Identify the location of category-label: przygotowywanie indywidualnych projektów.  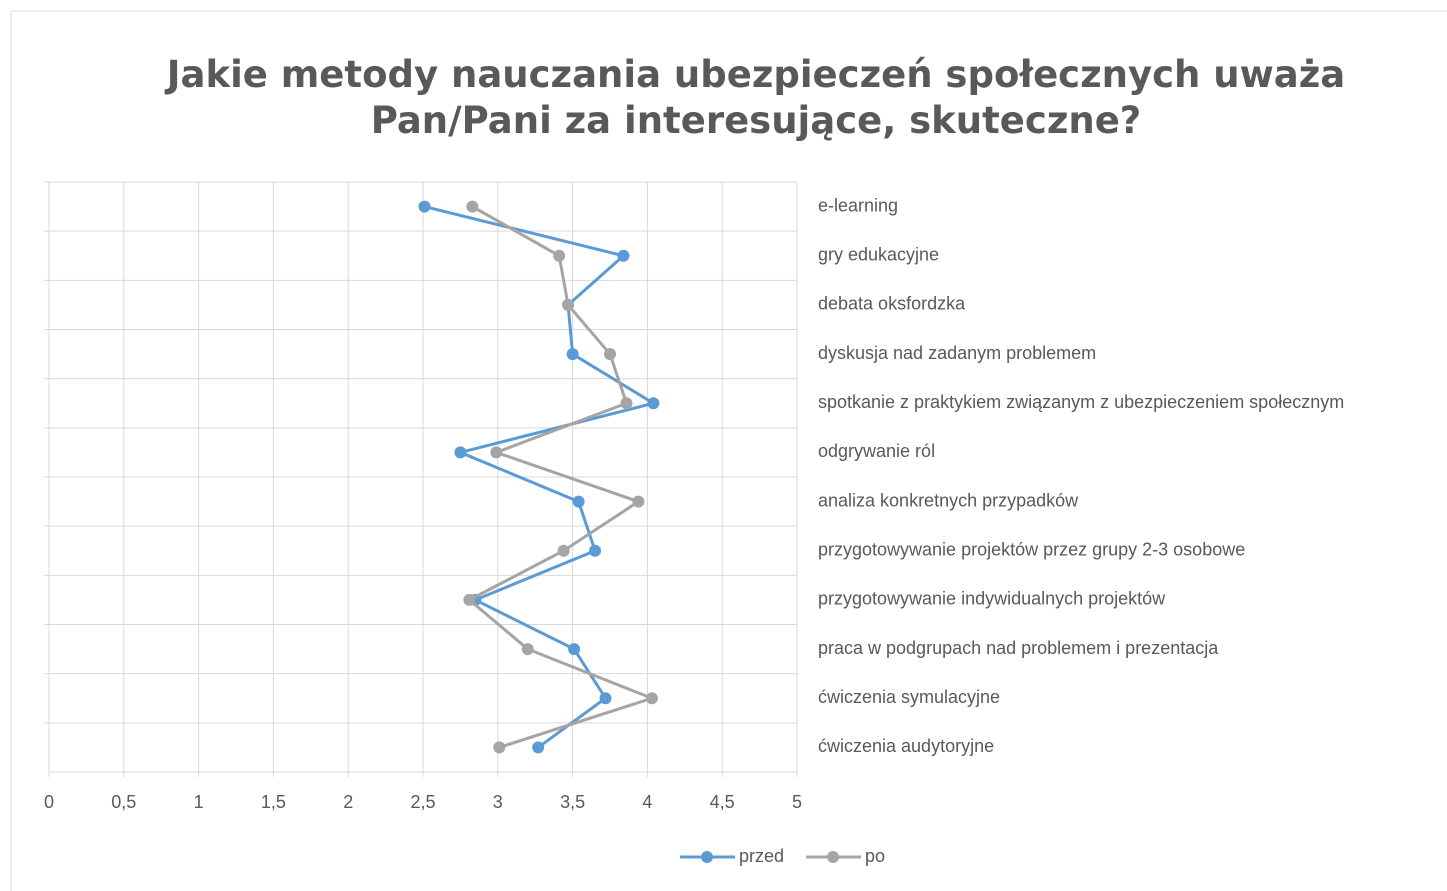
(992, 599).